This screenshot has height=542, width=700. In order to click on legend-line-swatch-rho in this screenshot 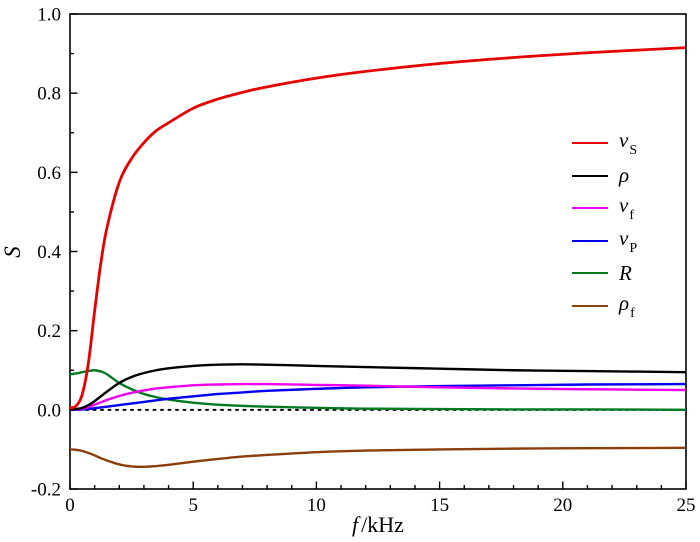, I will do `click(590, 175)`.